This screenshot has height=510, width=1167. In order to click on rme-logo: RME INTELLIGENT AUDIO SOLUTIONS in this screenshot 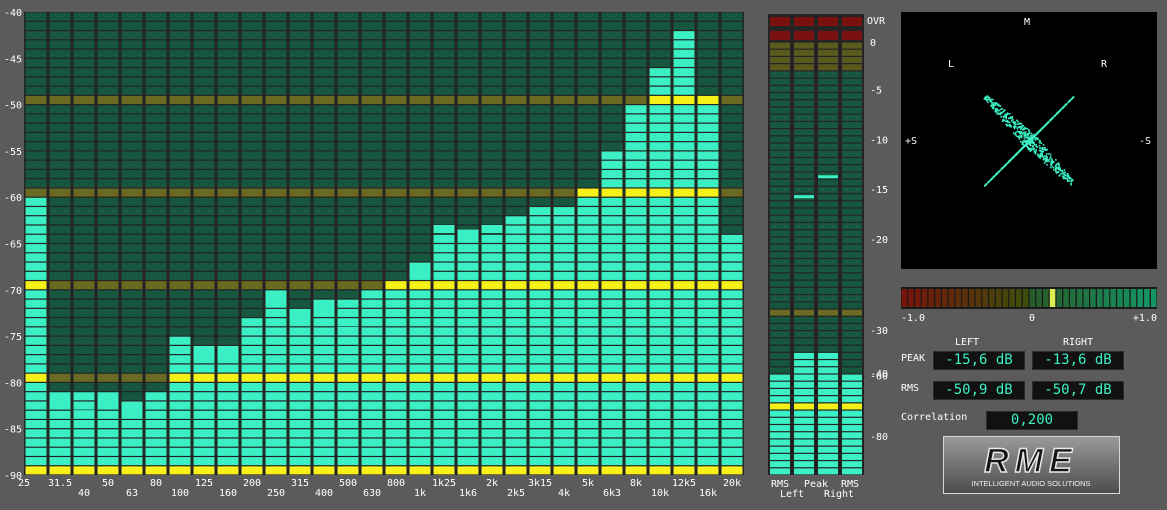, I will do `click(1031, 465)`.